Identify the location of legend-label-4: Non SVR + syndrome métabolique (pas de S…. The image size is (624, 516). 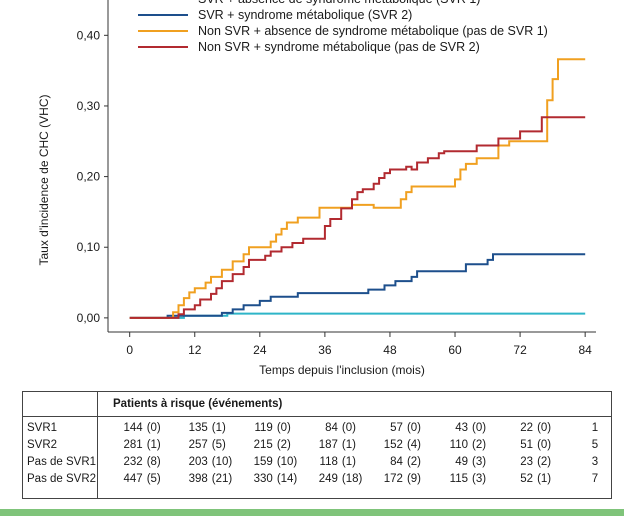
(339, 47).